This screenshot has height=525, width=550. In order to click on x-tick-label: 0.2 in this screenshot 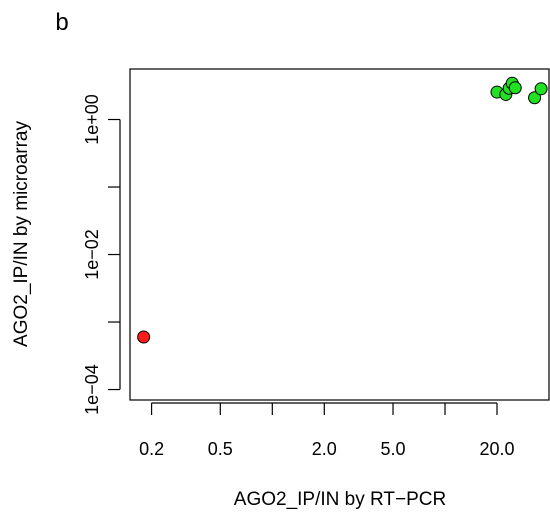, I will do `click(151, 449)`.